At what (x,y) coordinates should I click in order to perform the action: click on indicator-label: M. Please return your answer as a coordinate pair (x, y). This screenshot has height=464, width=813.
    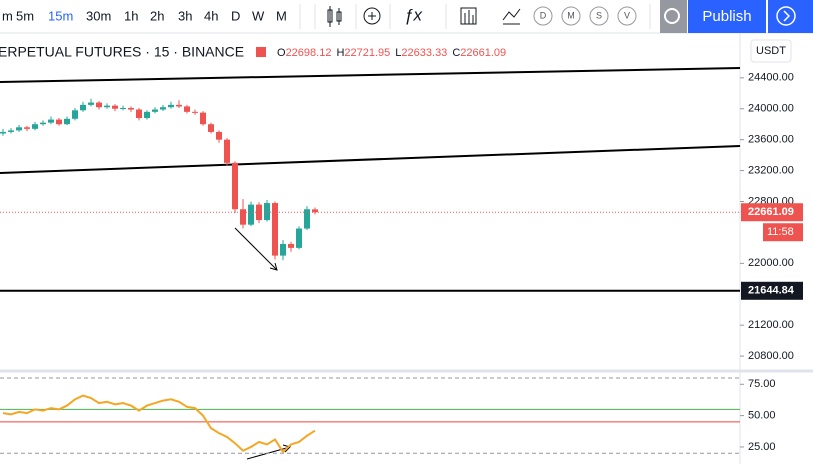
    Looking at the image, I should click on (571, 15).